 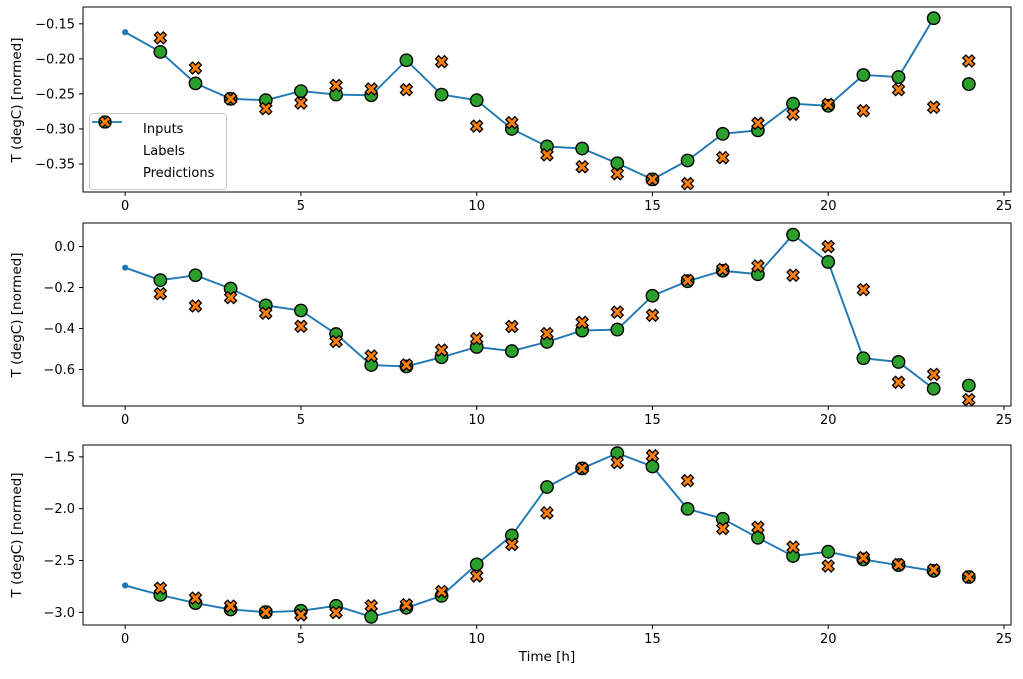 I want to click on y-axis: −1.5 −2.0 −2.5 −3.0, so click(x=63, y=535).